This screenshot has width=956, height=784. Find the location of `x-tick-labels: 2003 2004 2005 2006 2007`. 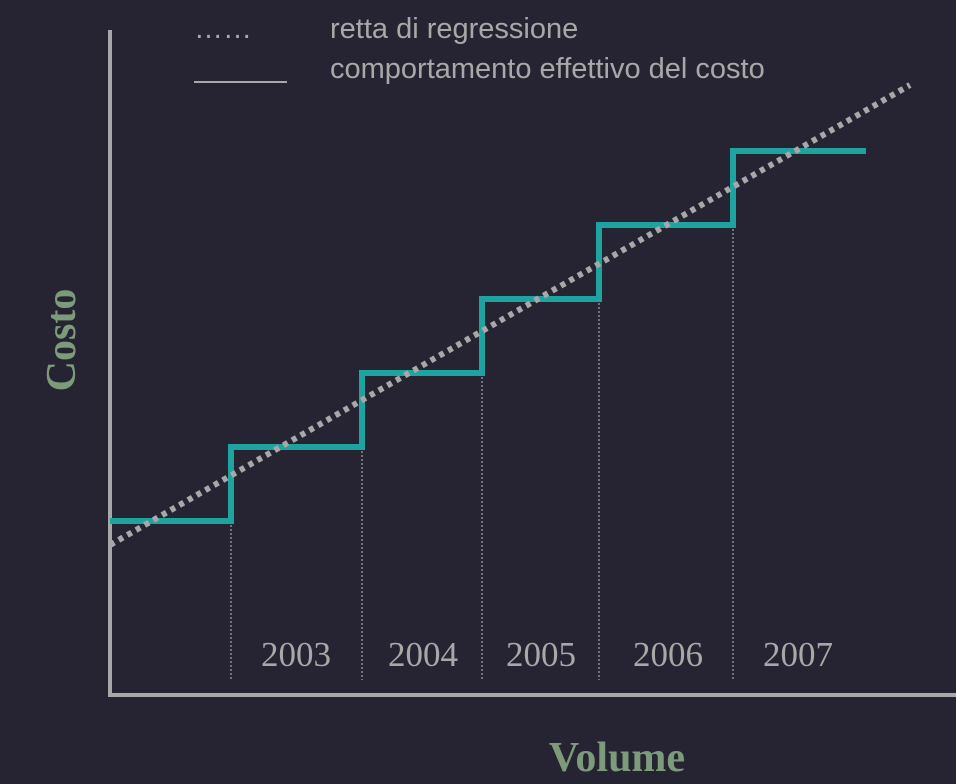

x-tick-labels: 2003 2004 2005 2006 2007 is located at coordinates (547, 654).